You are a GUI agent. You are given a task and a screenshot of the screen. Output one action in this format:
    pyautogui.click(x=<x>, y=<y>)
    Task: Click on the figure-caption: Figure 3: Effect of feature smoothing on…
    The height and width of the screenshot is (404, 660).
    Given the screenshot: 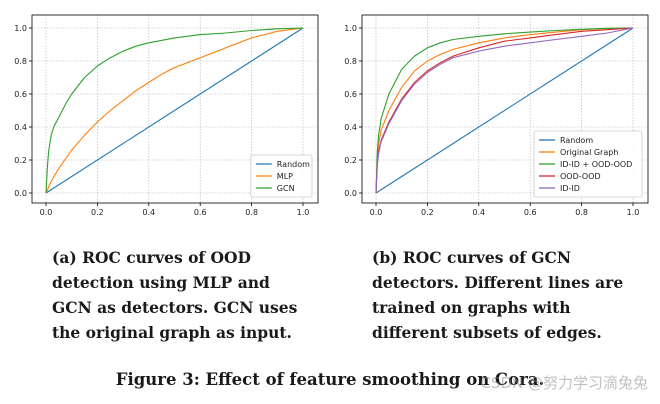 What is the action you would take?
    pyautogui.click(x=330, y=379)
    